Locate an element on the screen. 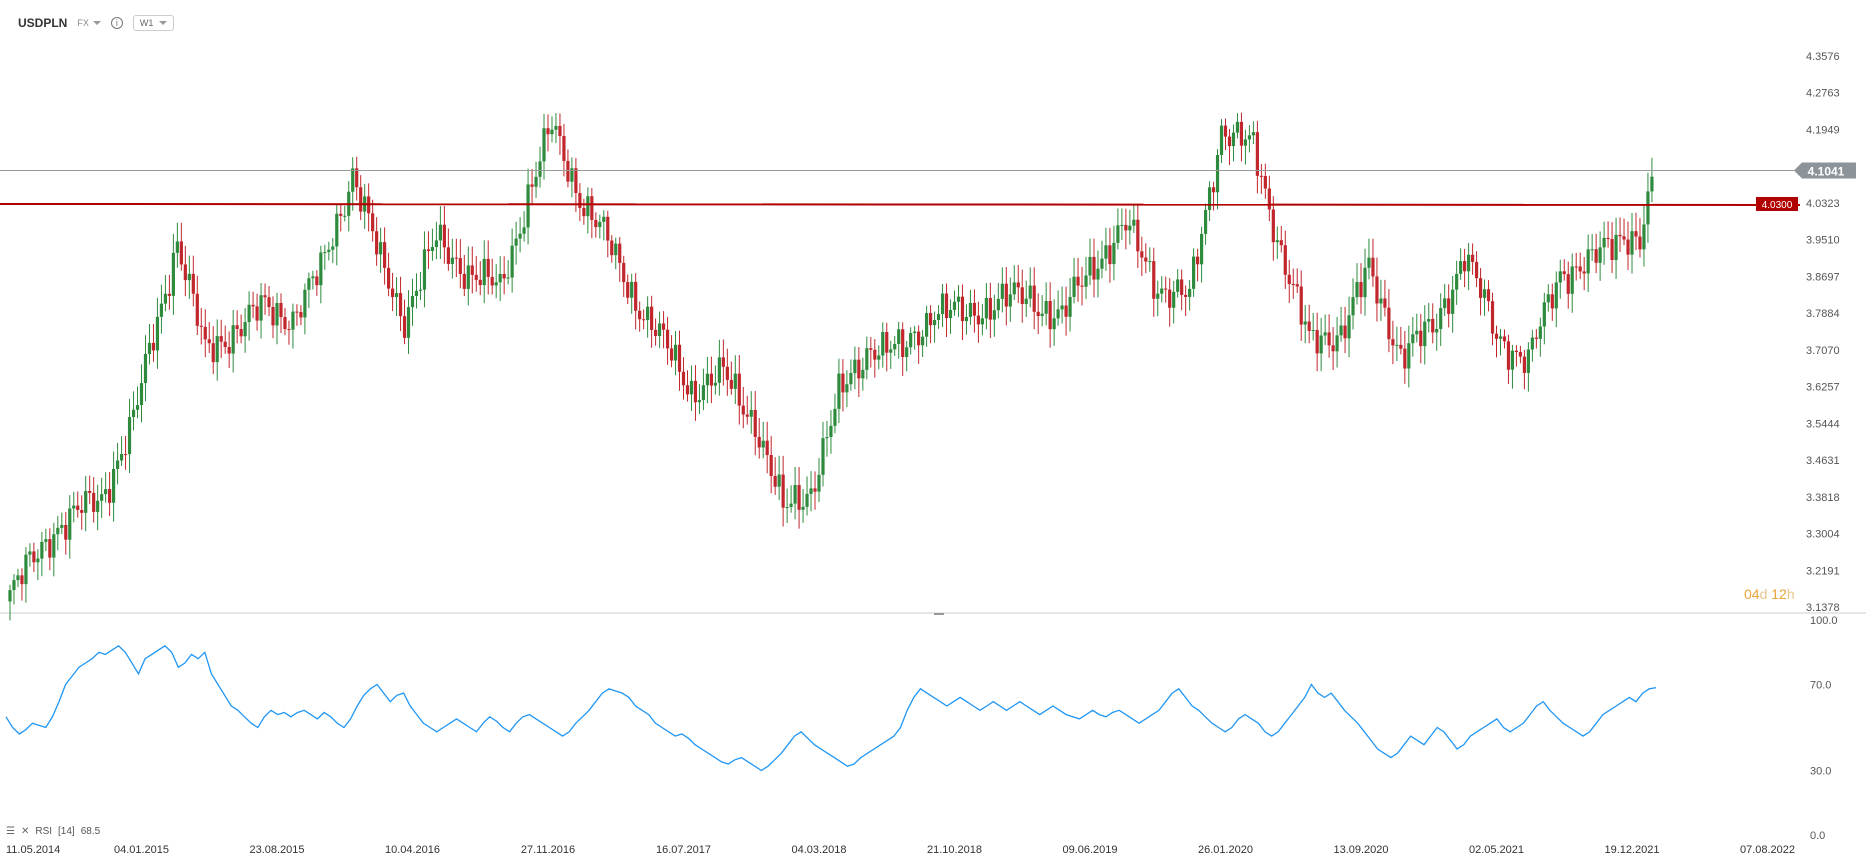  rsi-legend: ☰ ✕ RSI [14] 68.5 is located at coordinates (53, 831).